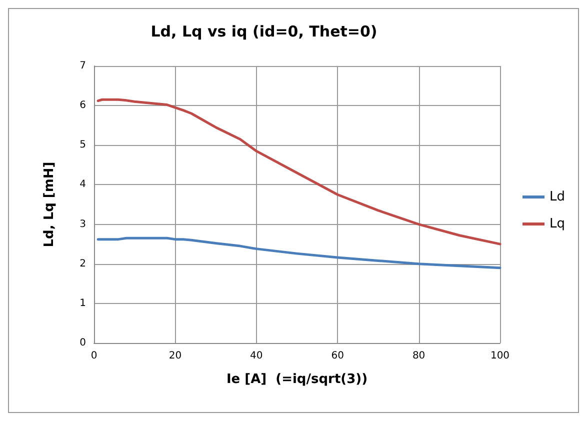 The width and height of the screenshot is (587, 421). What do you see at coordinates (83, 343) in the screenshot?
I see `y-tick-label: 0` at bounding box center [83, 343].